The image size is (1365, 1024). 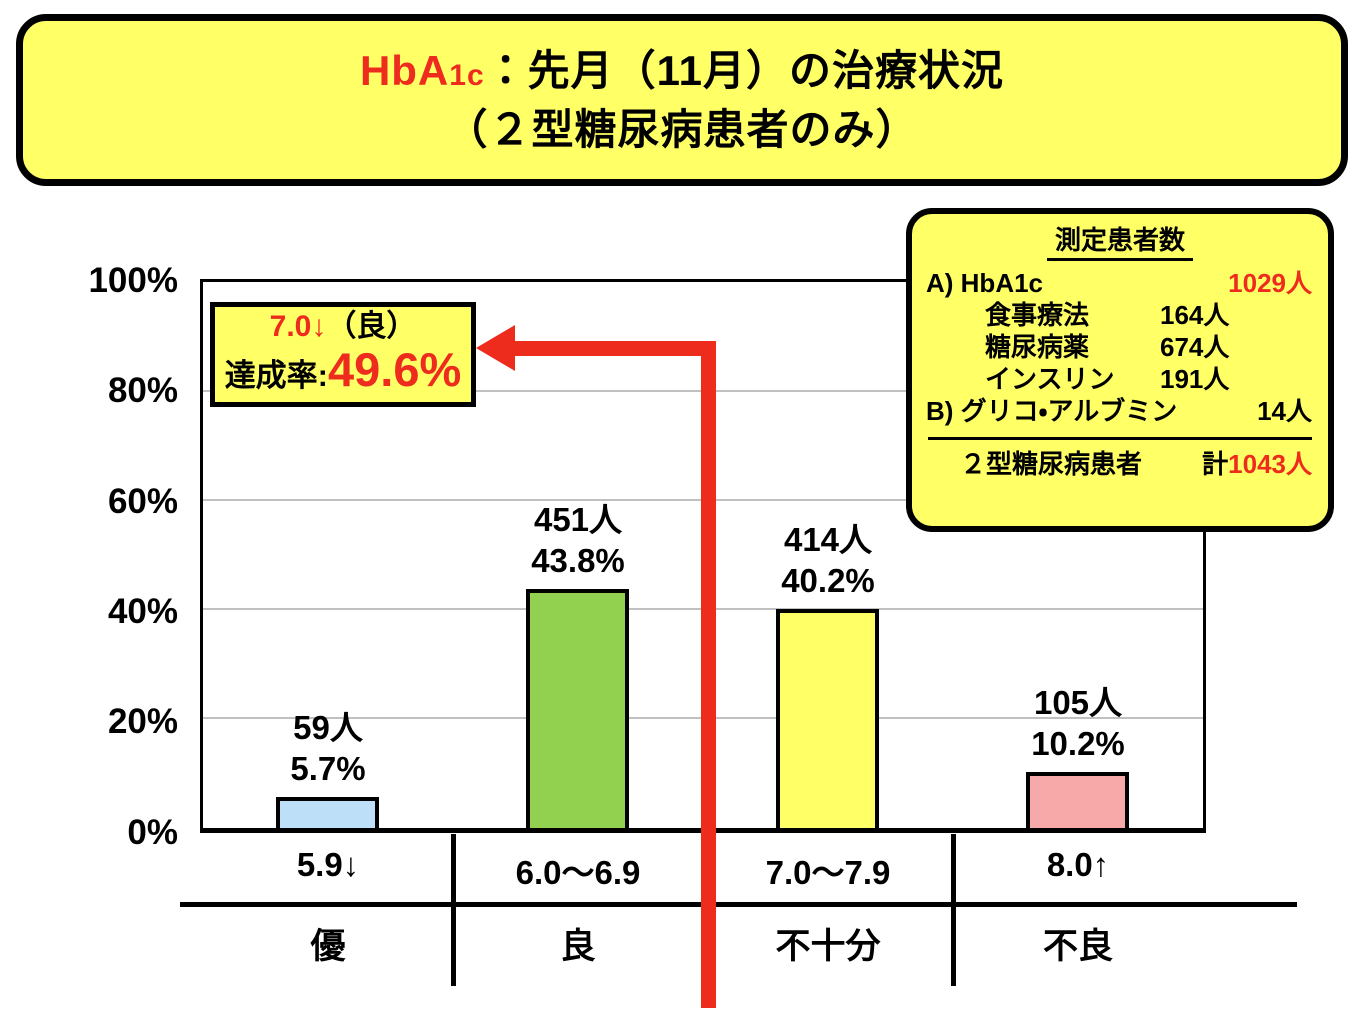 I want to click on info-row-value: 164人, so click(x=1195, y=315).